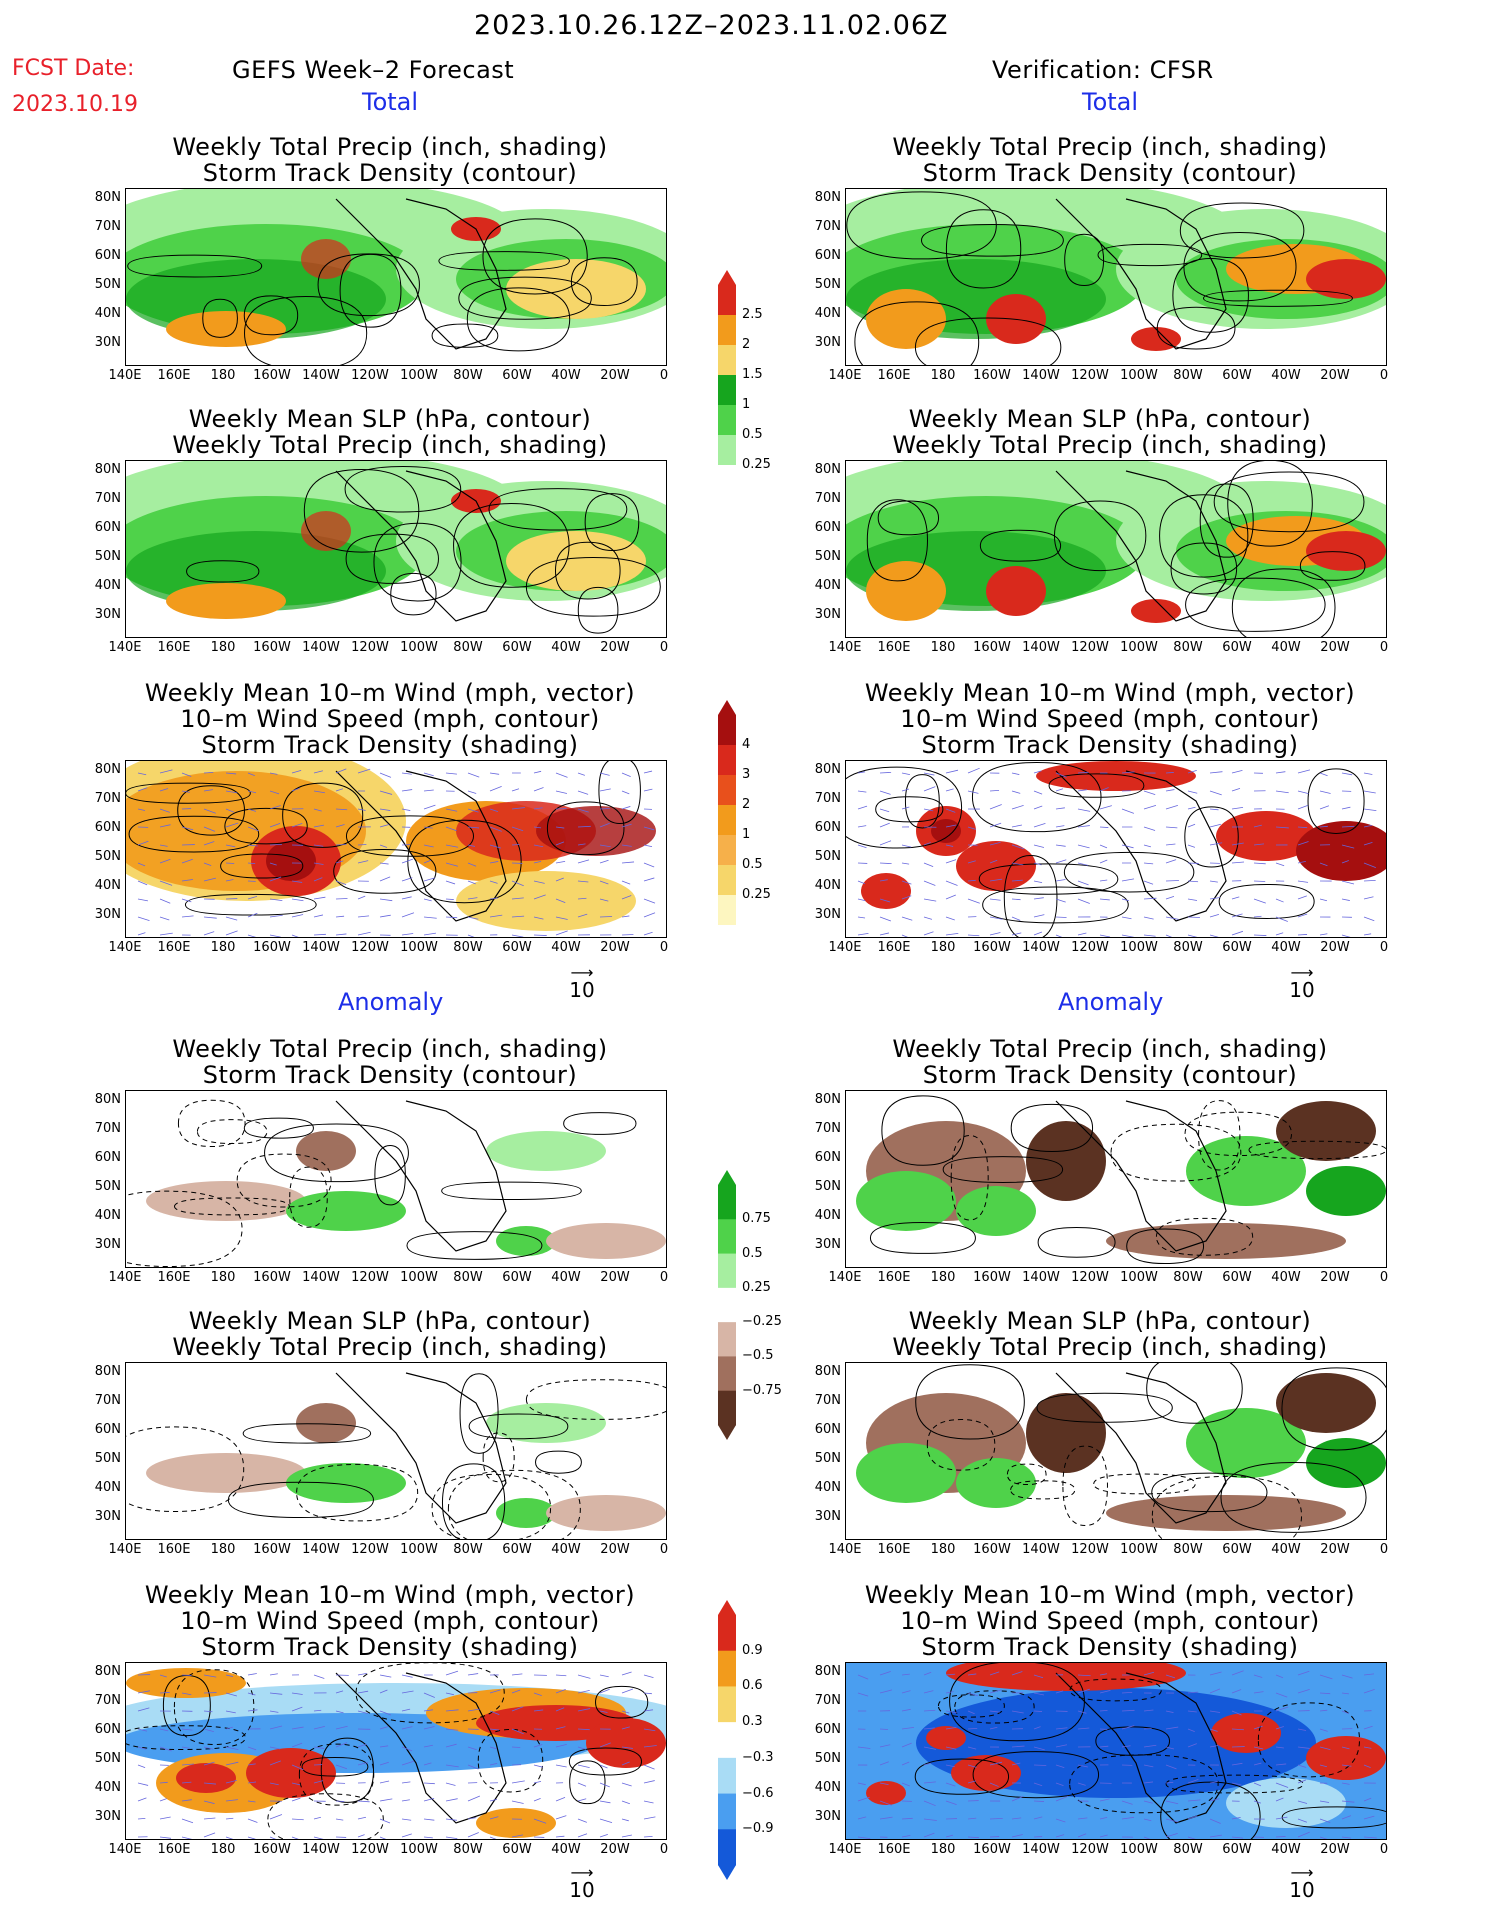  What do you see at coordinates (1302, 972) in the screenshot?
I see `arrow-icon: ⟶` at bounding box center [1302, 972].